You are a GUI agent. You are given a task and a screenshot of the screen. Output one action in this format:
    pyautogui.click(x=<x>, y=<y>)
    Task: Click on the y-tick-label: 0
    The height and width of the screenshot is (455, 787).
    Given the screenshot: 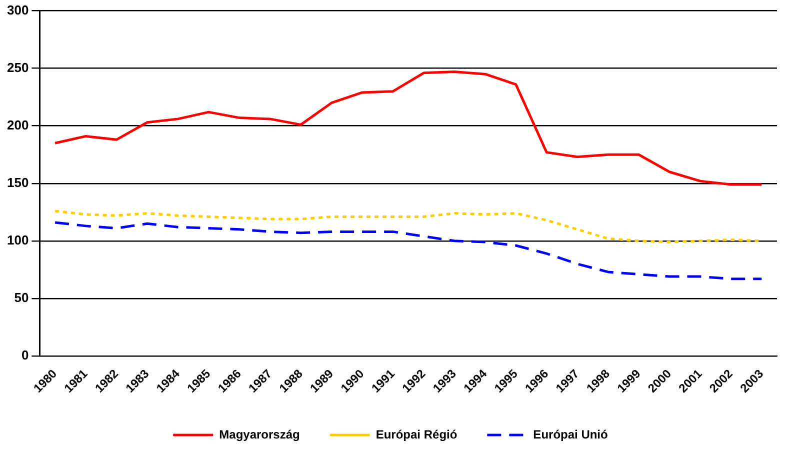 What is the action you would take?
    pyautogui.click(x=25, y=355)
    